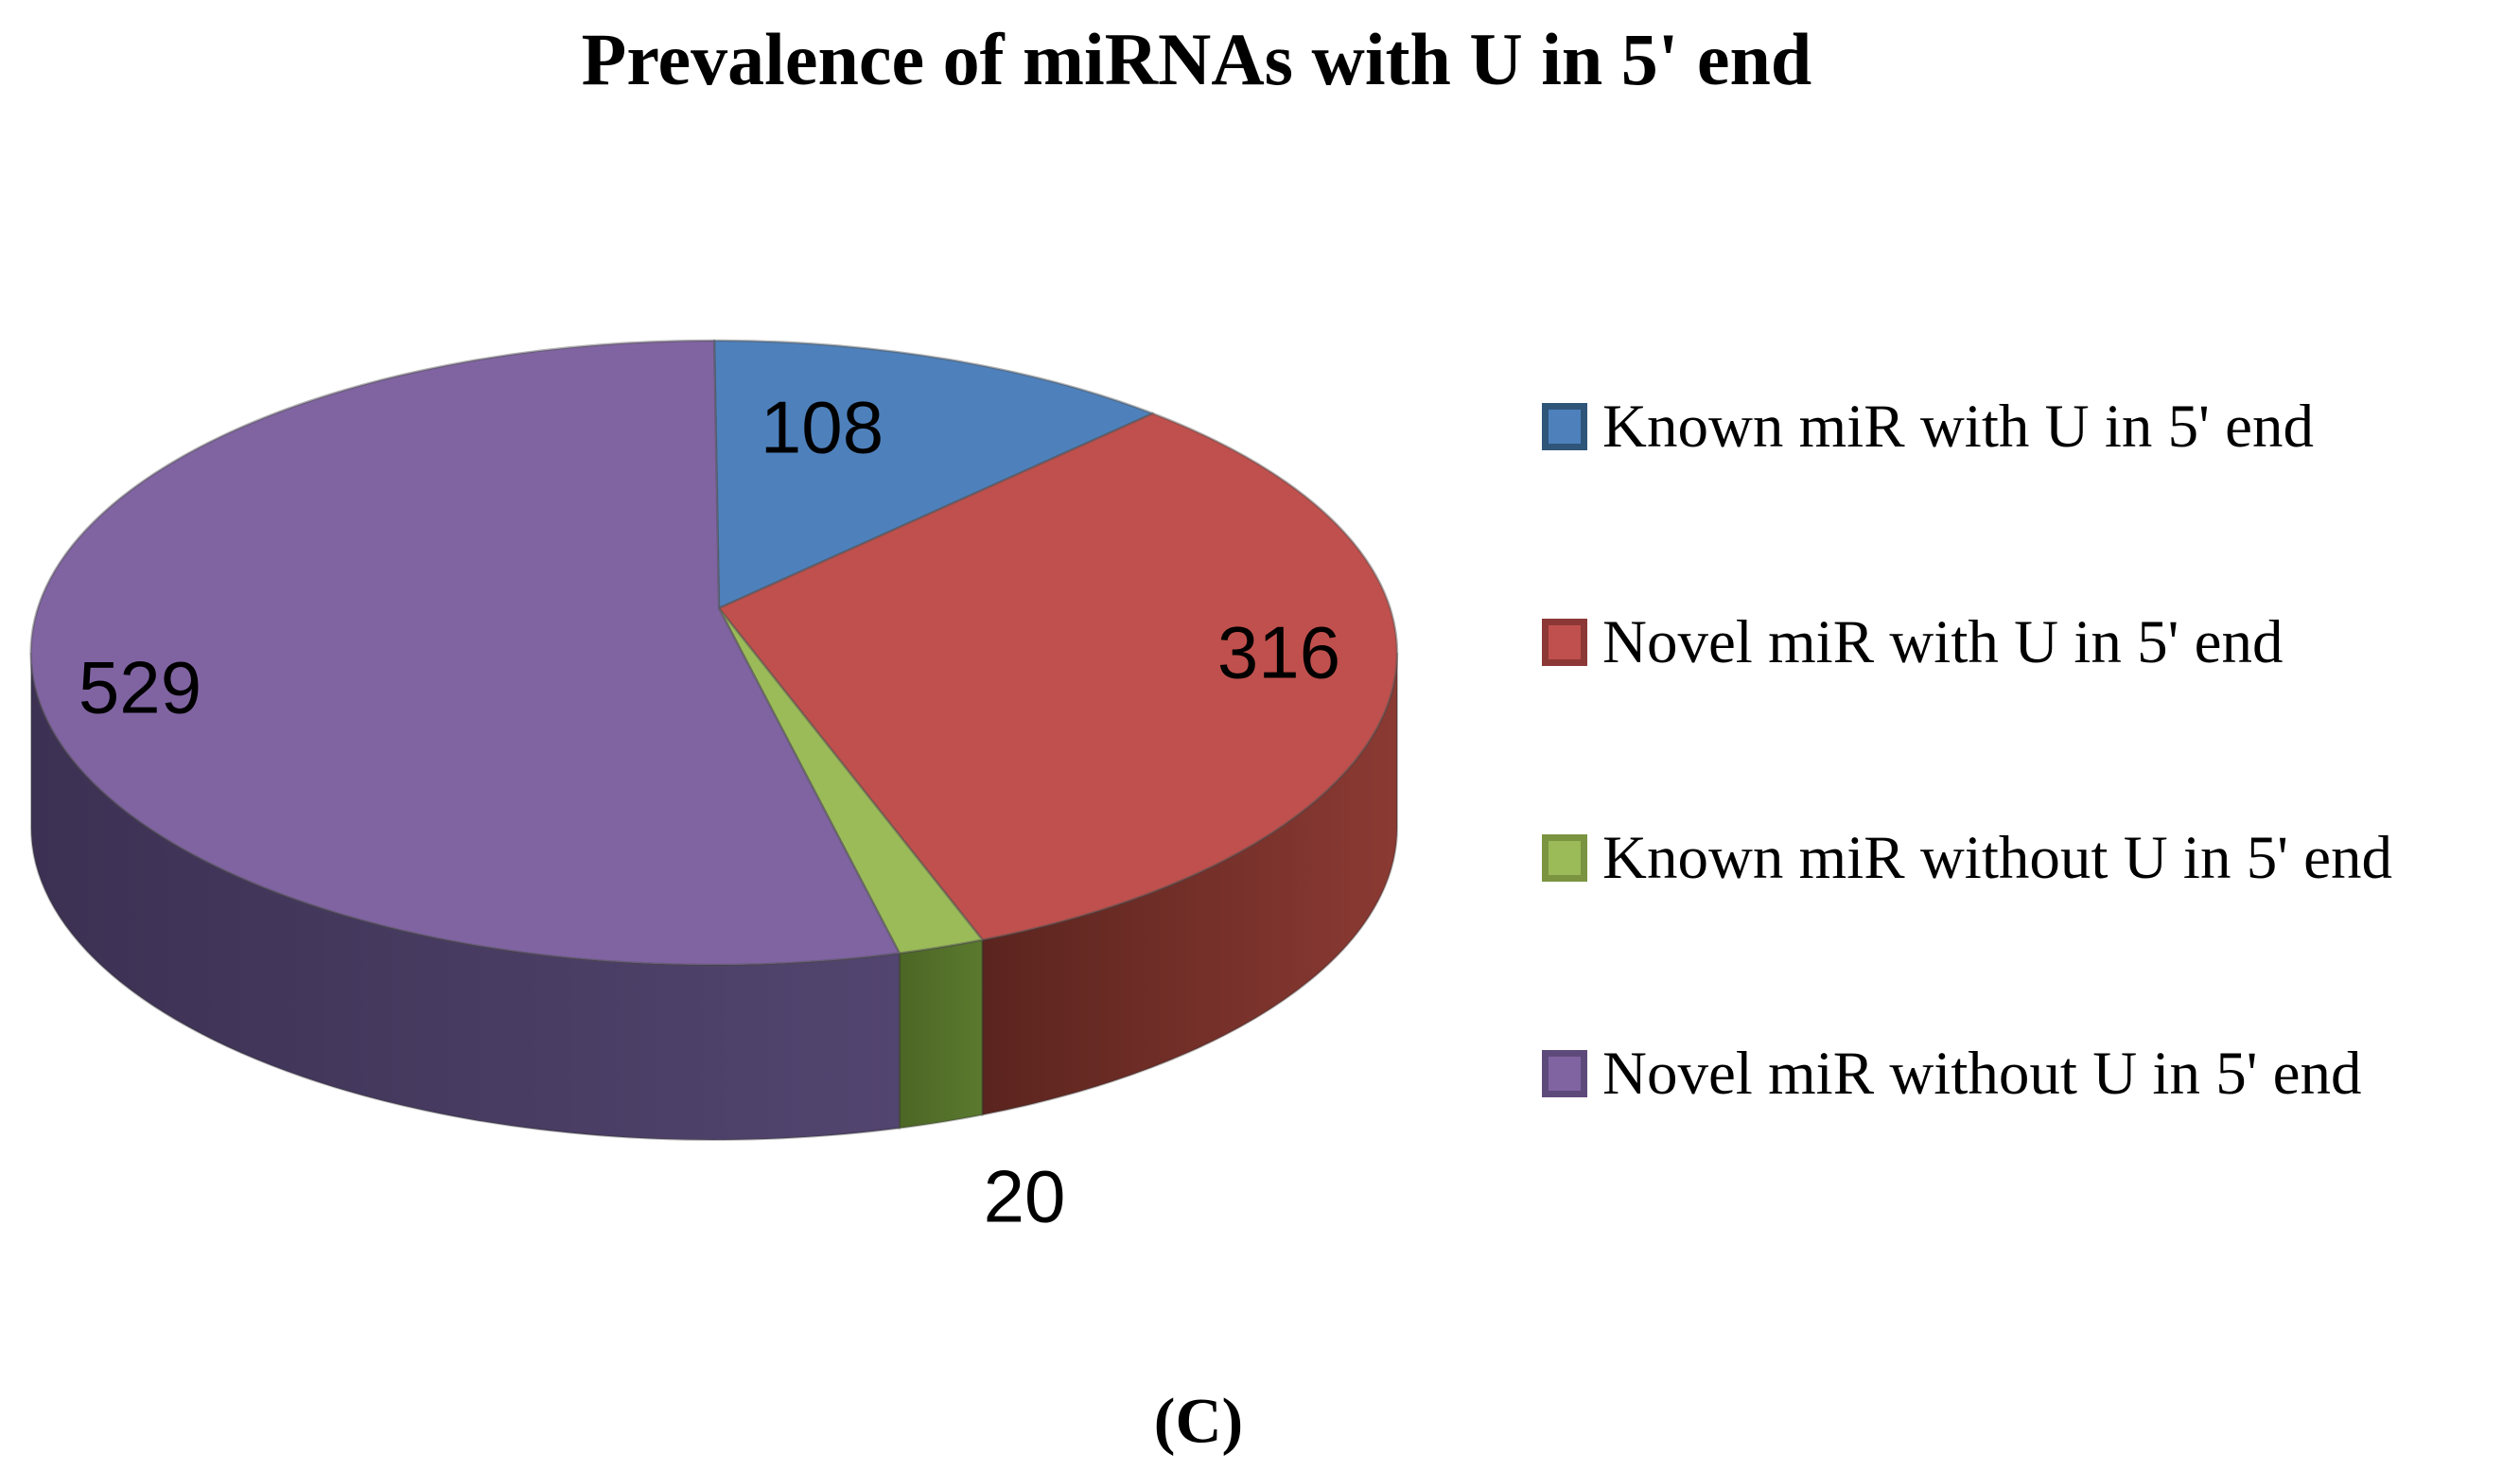 The width and height of the screenshot is (2520, 1471). I want to click on legend-item-novel-with-u: Novel miR with U in 5' end, so click(1967, 642).